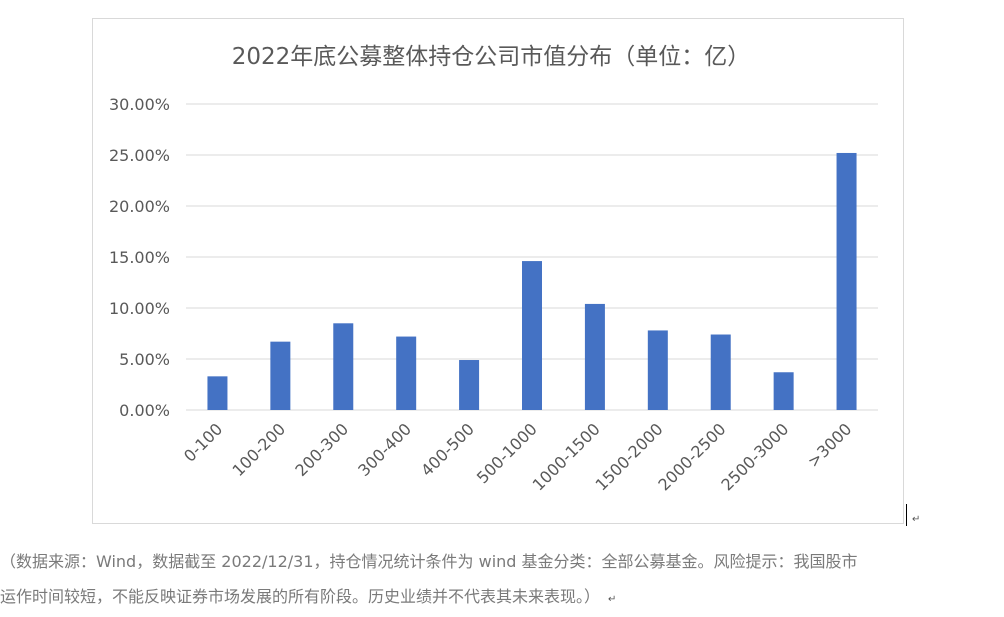 The width and height of the screenshot is (1004, 617). What do you see at coordinates (384, 449) in the screenshot?
I see `x-tick-label: 300-400` at bounding box center [384, 449].